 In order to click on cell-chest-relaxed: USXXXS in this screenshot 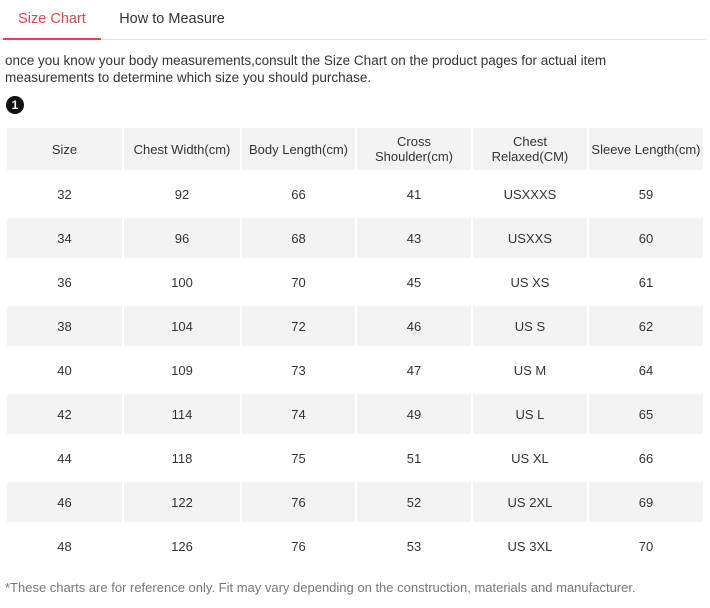, I will do `click(530, 194)`.